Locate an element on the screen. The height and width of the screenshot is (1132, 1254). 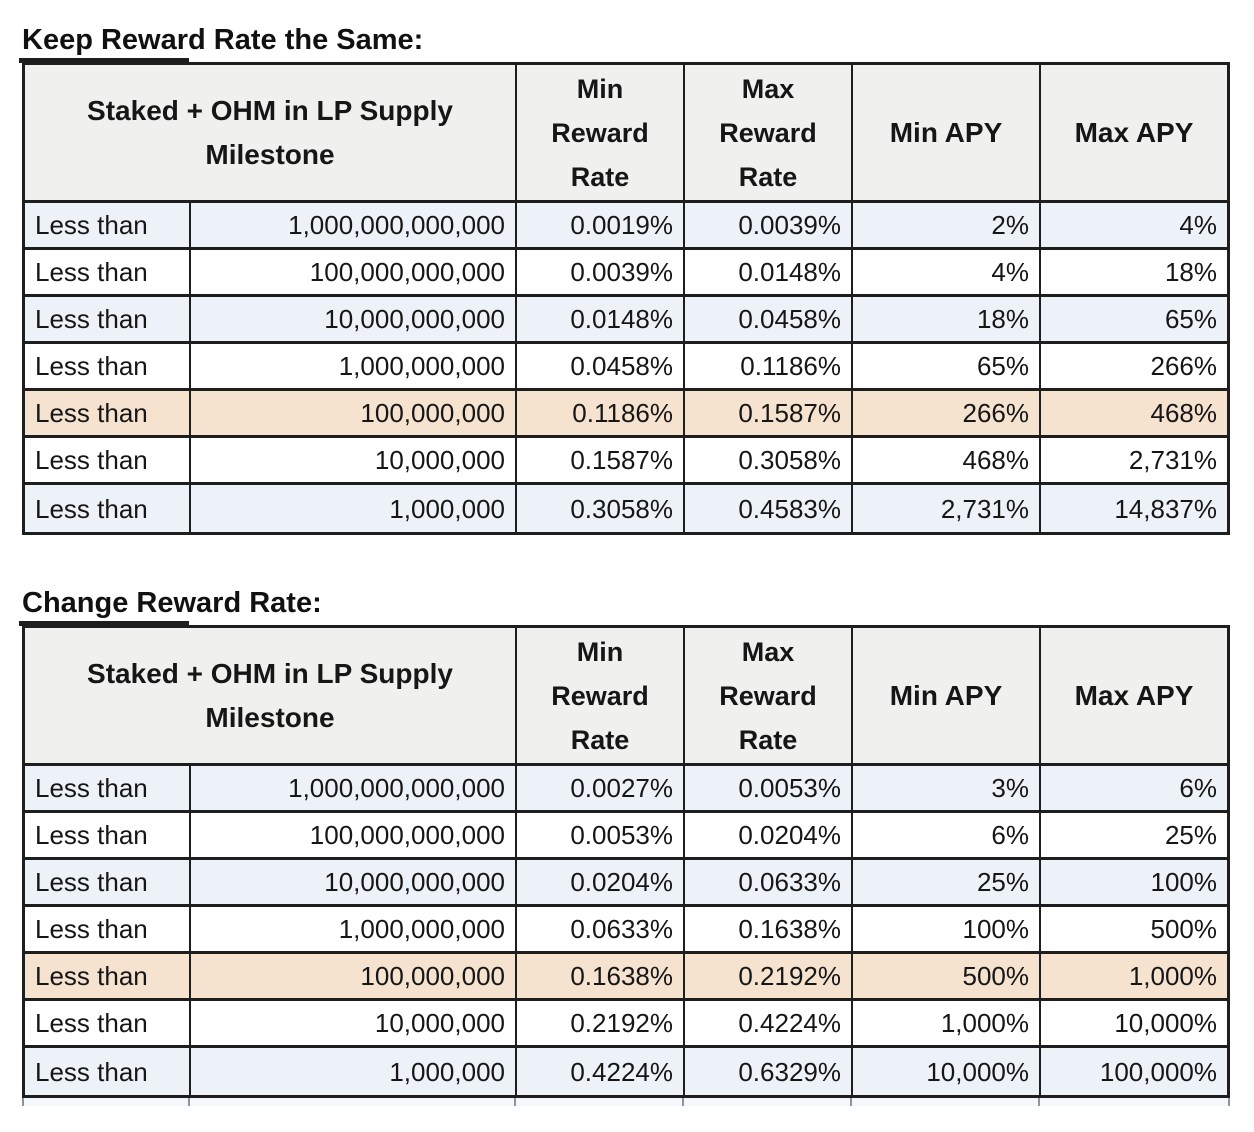
cropped-next-row-sliver is located at coordinates (626, 1102).